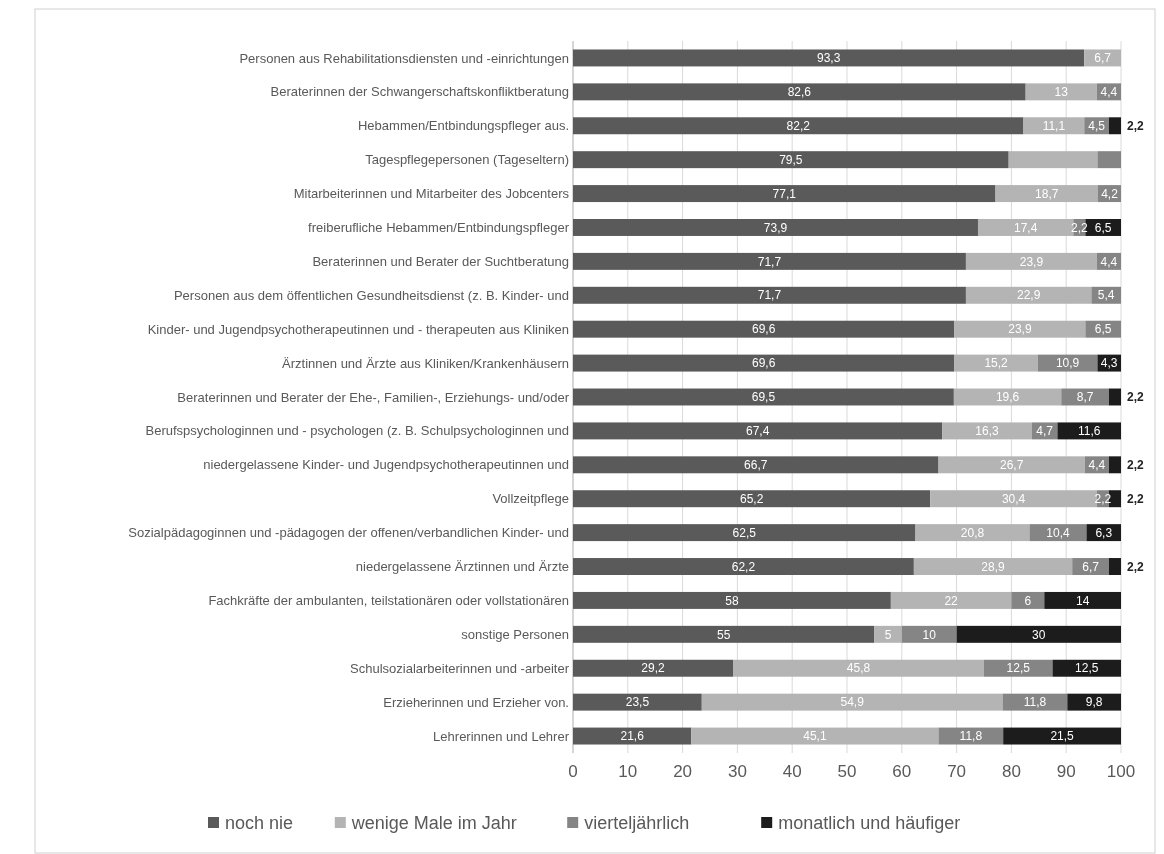  What do you see at coordinates (501, 736) in the screenshot?
I see `y-tick-label: Lehrerinnen und Lehrer` at bounding box center [501, 736].